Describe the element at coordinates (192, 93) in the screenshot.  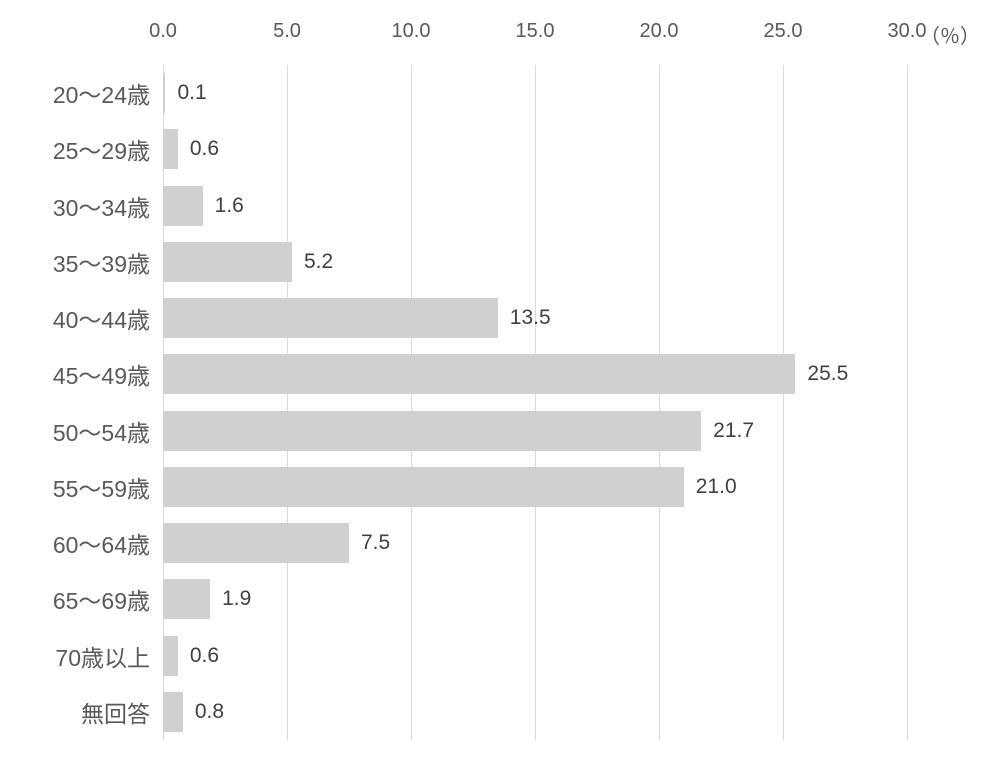
I see `value-label: 0.1` at that location.